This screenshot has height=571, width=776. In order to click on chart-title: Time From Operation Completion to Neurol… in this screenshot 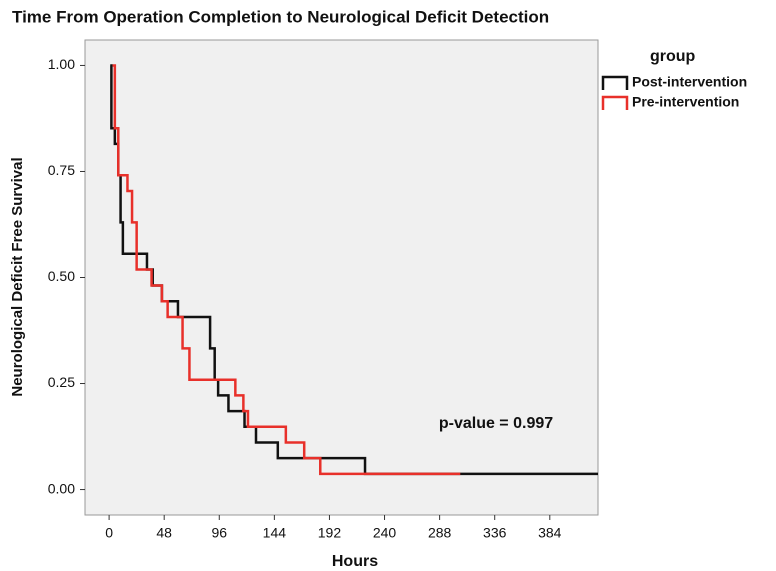, I will do `click(280, 16)`.